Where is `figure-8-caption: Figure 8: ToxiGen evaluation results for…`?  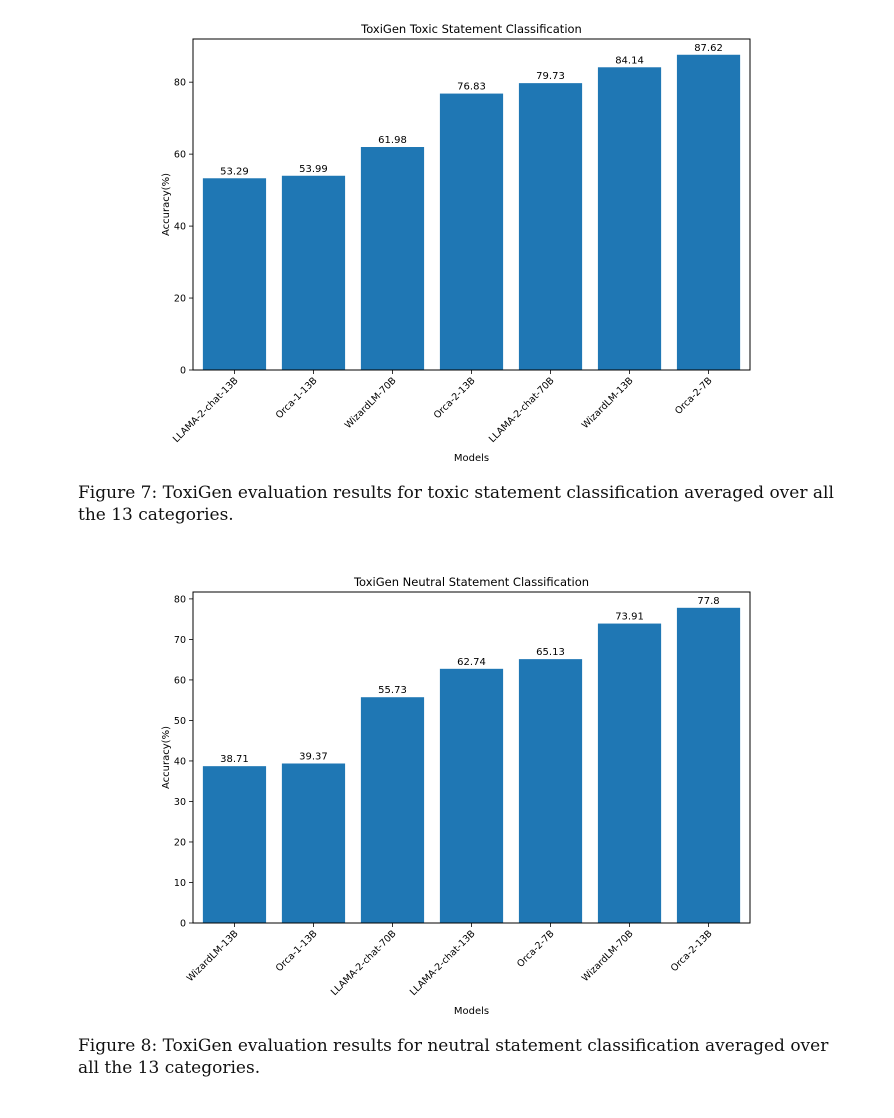 figure-8-caption: Figure 8: ToxiGen evaluation results for… is located at coordinates (453, 1057).